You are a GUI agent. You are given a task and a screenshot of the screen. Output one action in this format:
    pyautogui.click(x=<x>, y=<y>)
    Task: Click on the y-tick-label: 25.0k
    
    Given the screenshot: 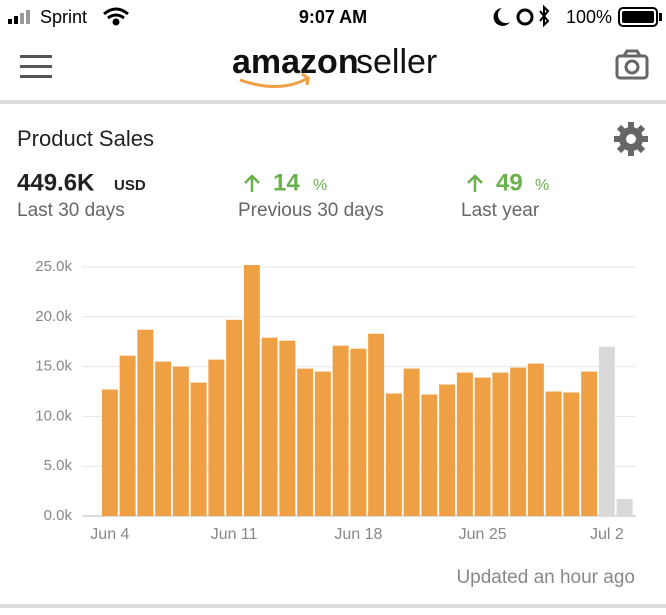 What is the action you would take?
    pyautogui.click(x=53, y=266)
    